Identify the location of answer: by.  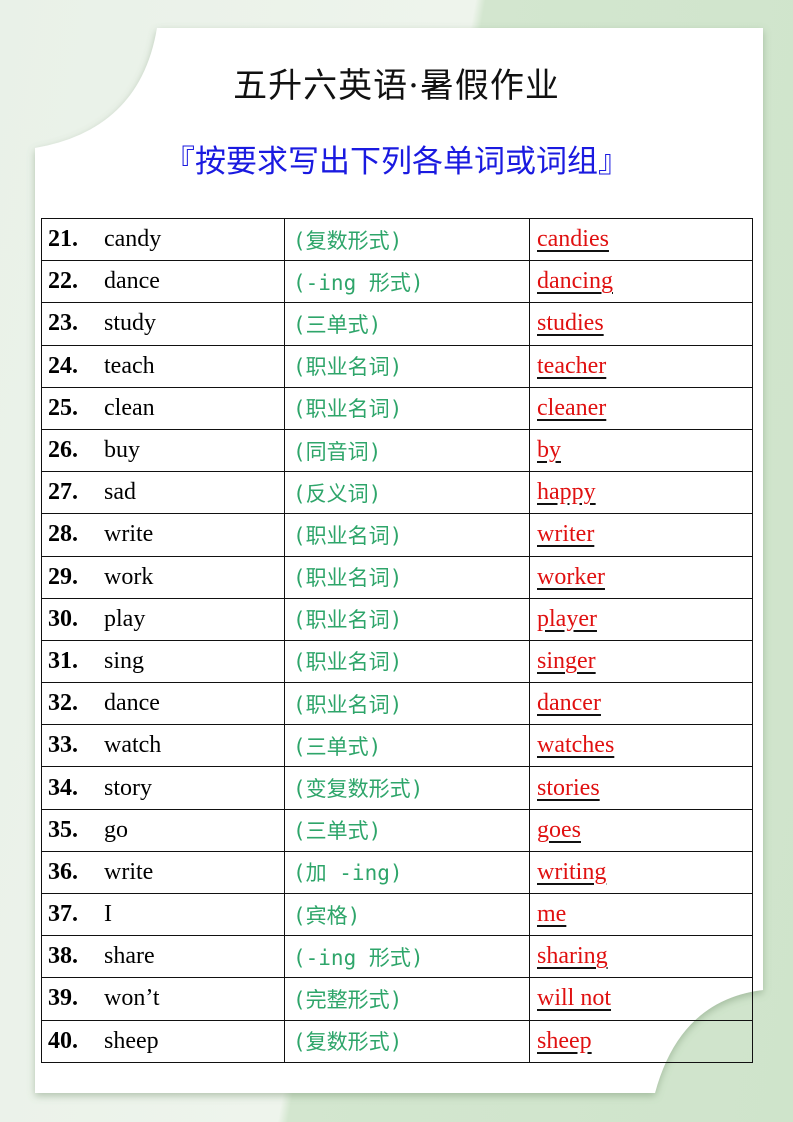
(549, 450).